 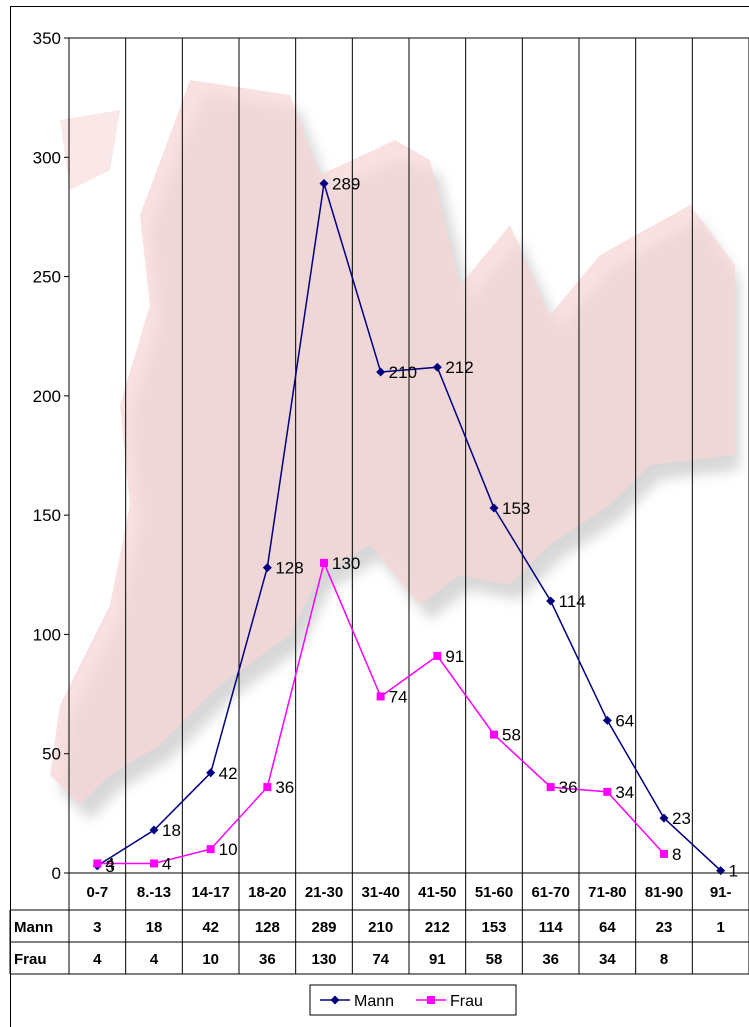 I want to click on legend-marker-mann, so click(x=335, y=1000).